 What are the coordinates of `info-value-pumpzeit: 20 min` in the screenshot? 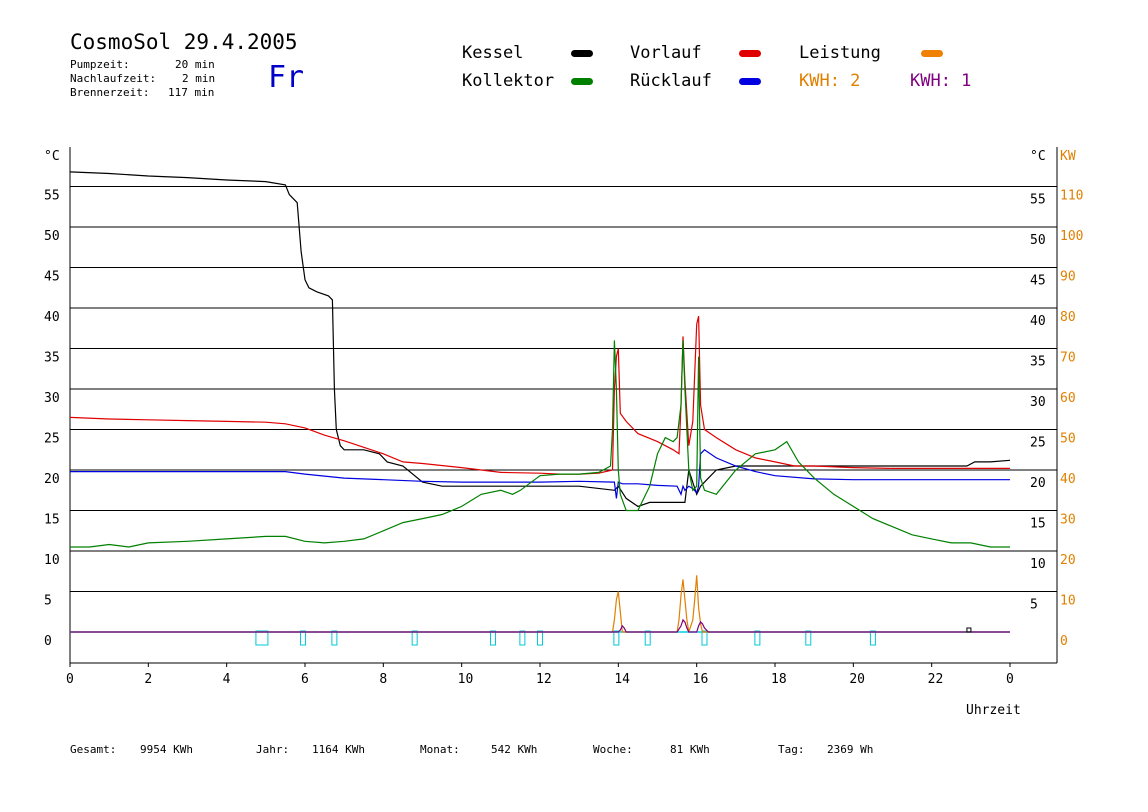 It's located at (195, 64).